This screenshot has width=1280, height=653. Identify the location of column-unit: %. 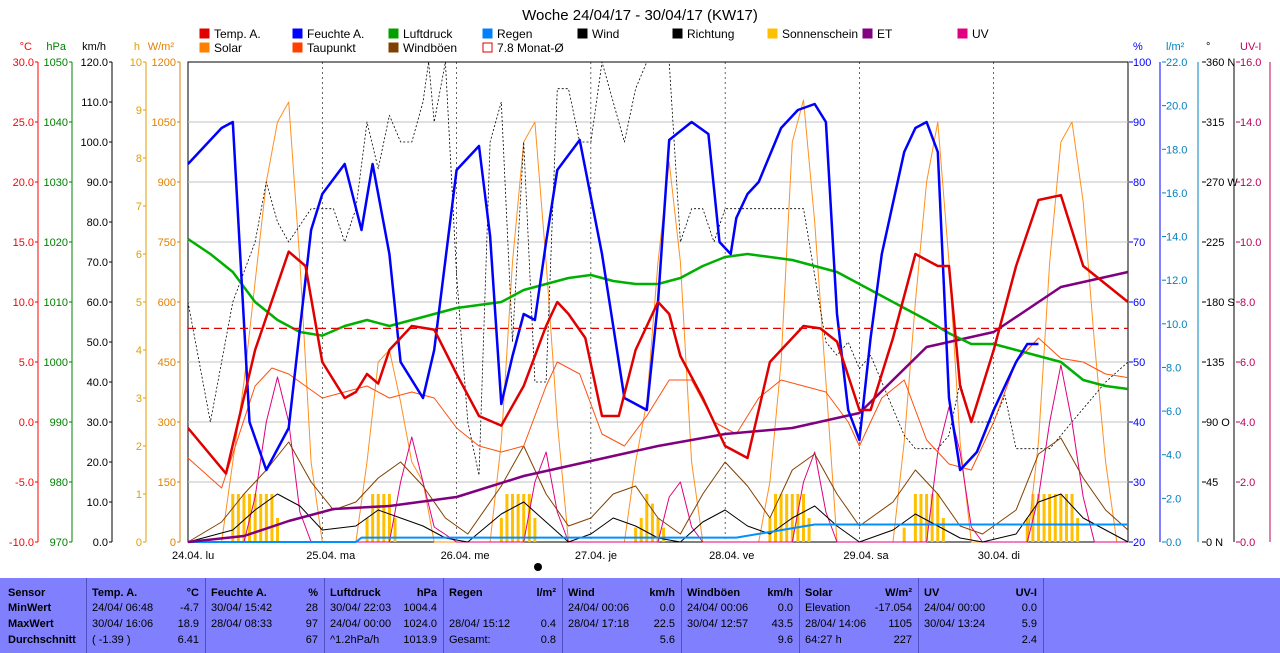
(313, 593).